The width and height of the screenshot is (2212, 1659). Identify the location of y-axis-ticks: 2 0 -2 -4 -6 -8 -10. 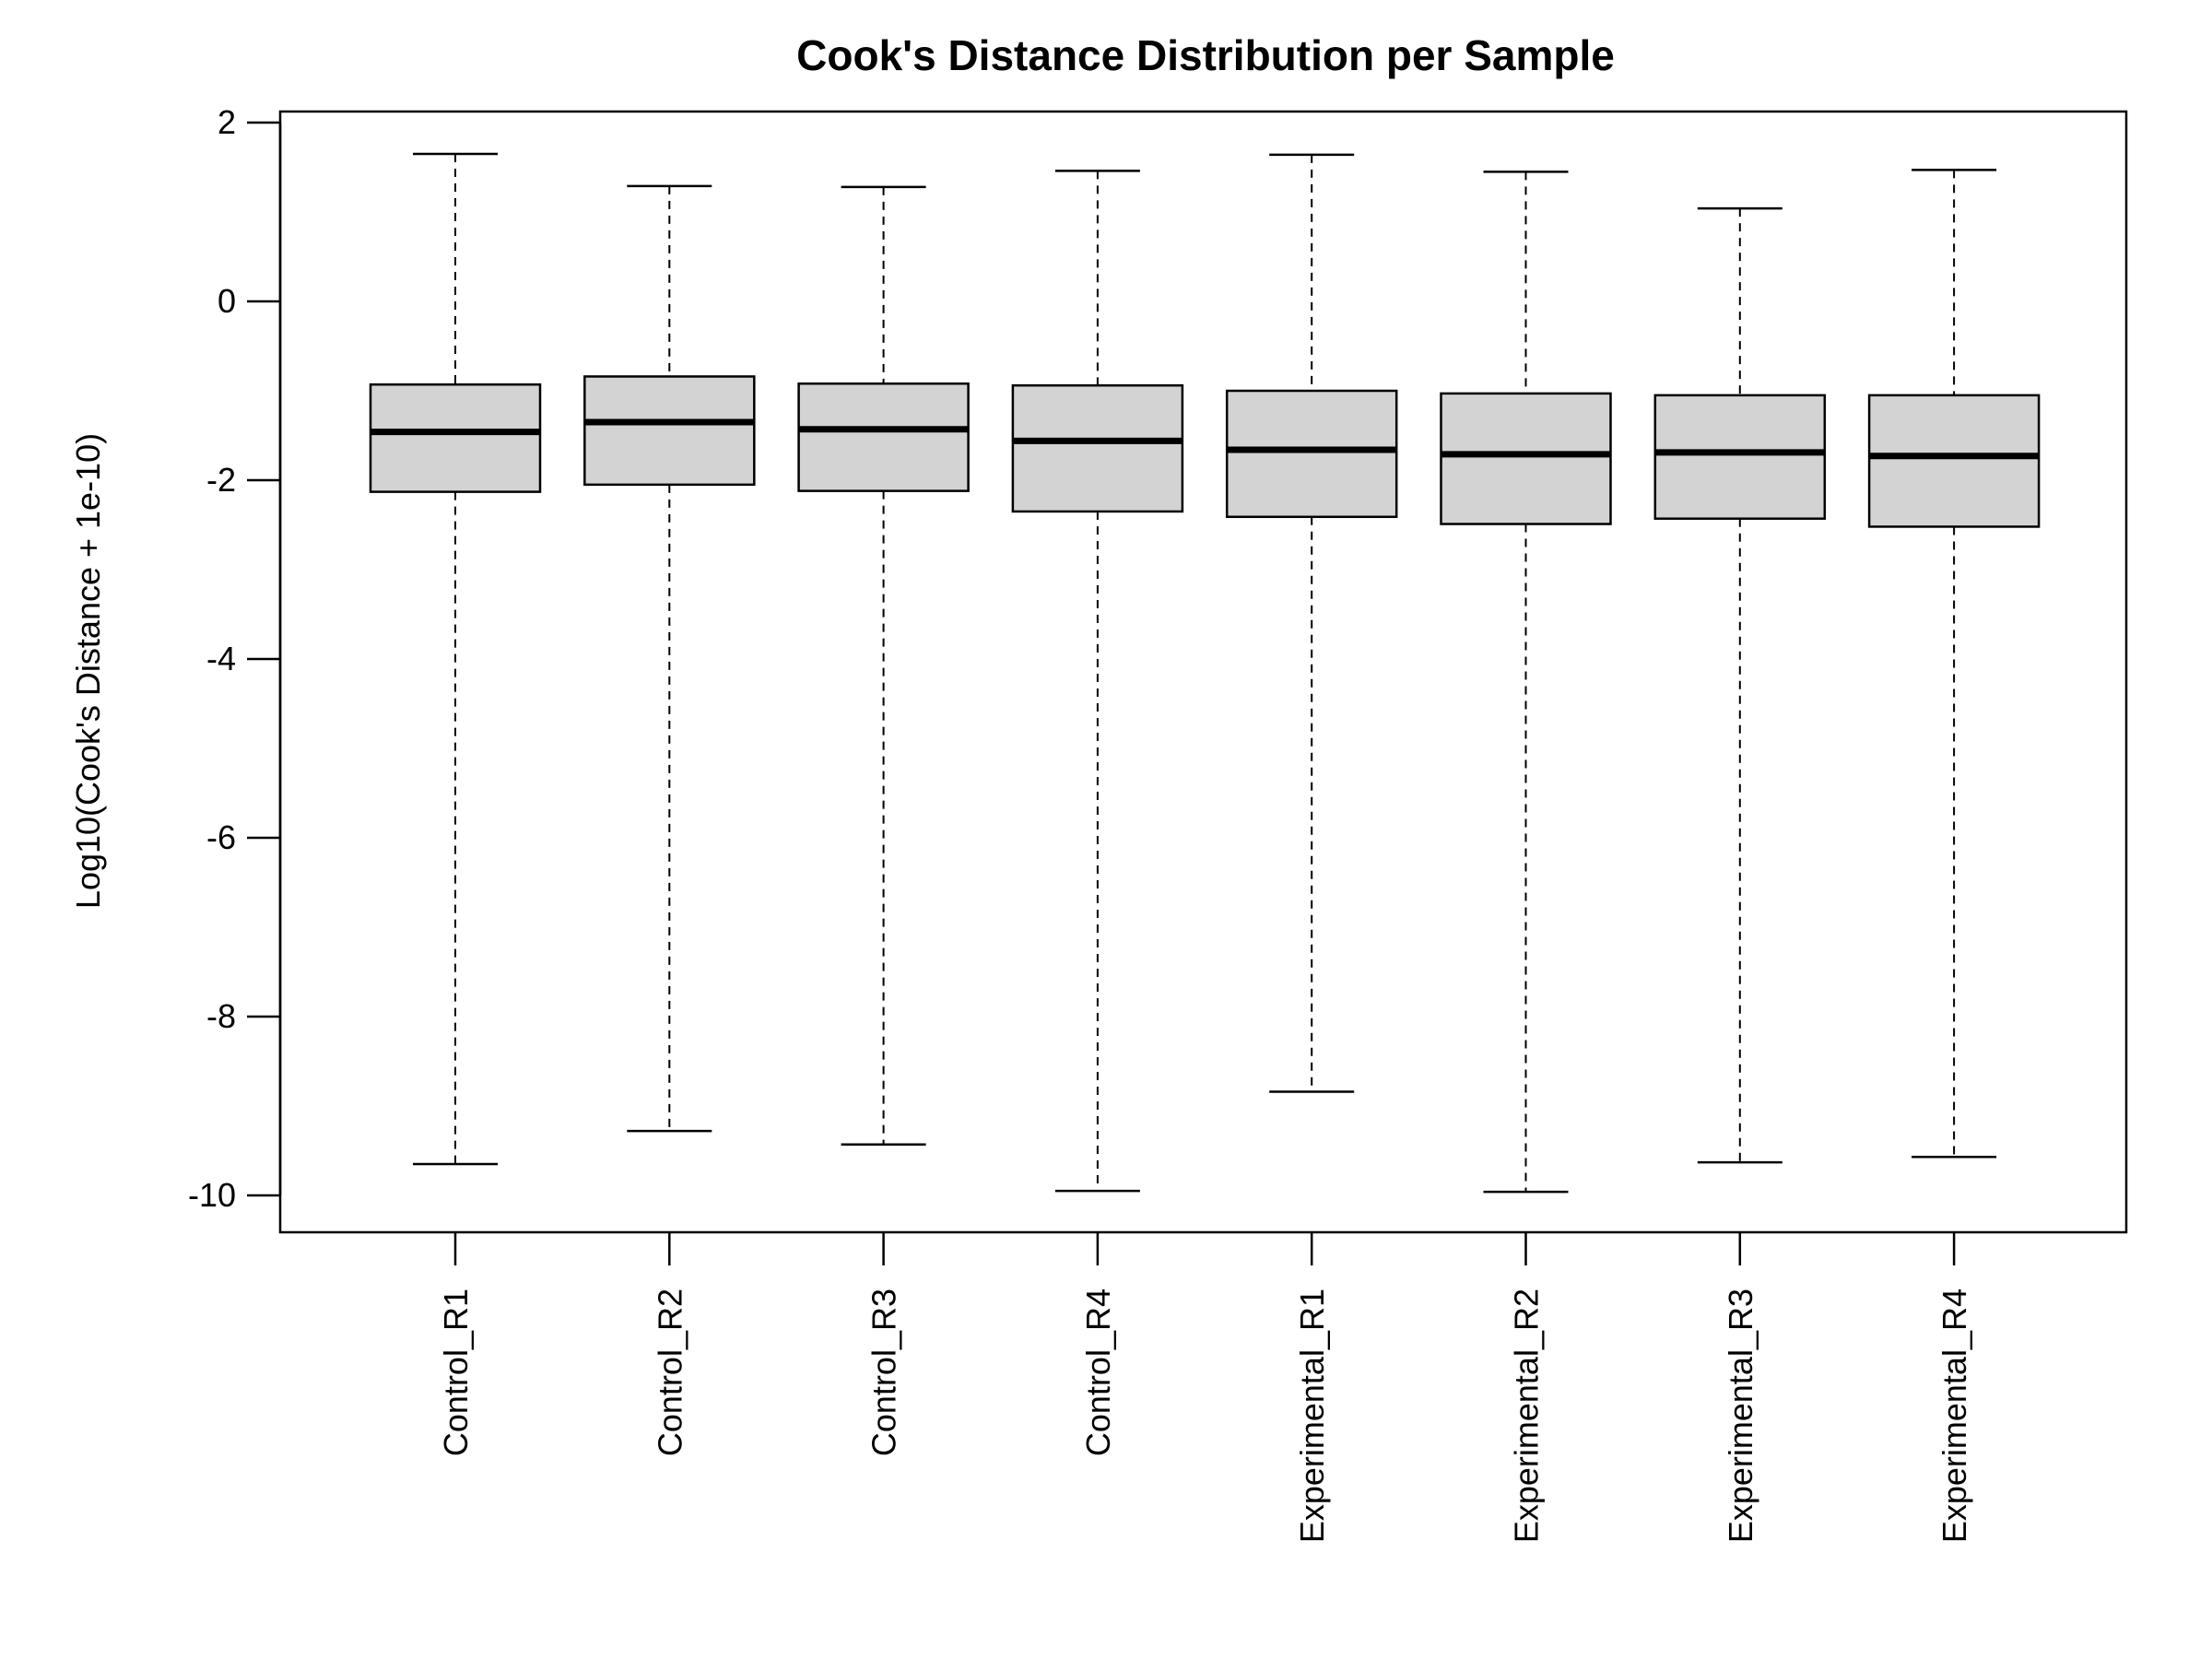
(234, 658).